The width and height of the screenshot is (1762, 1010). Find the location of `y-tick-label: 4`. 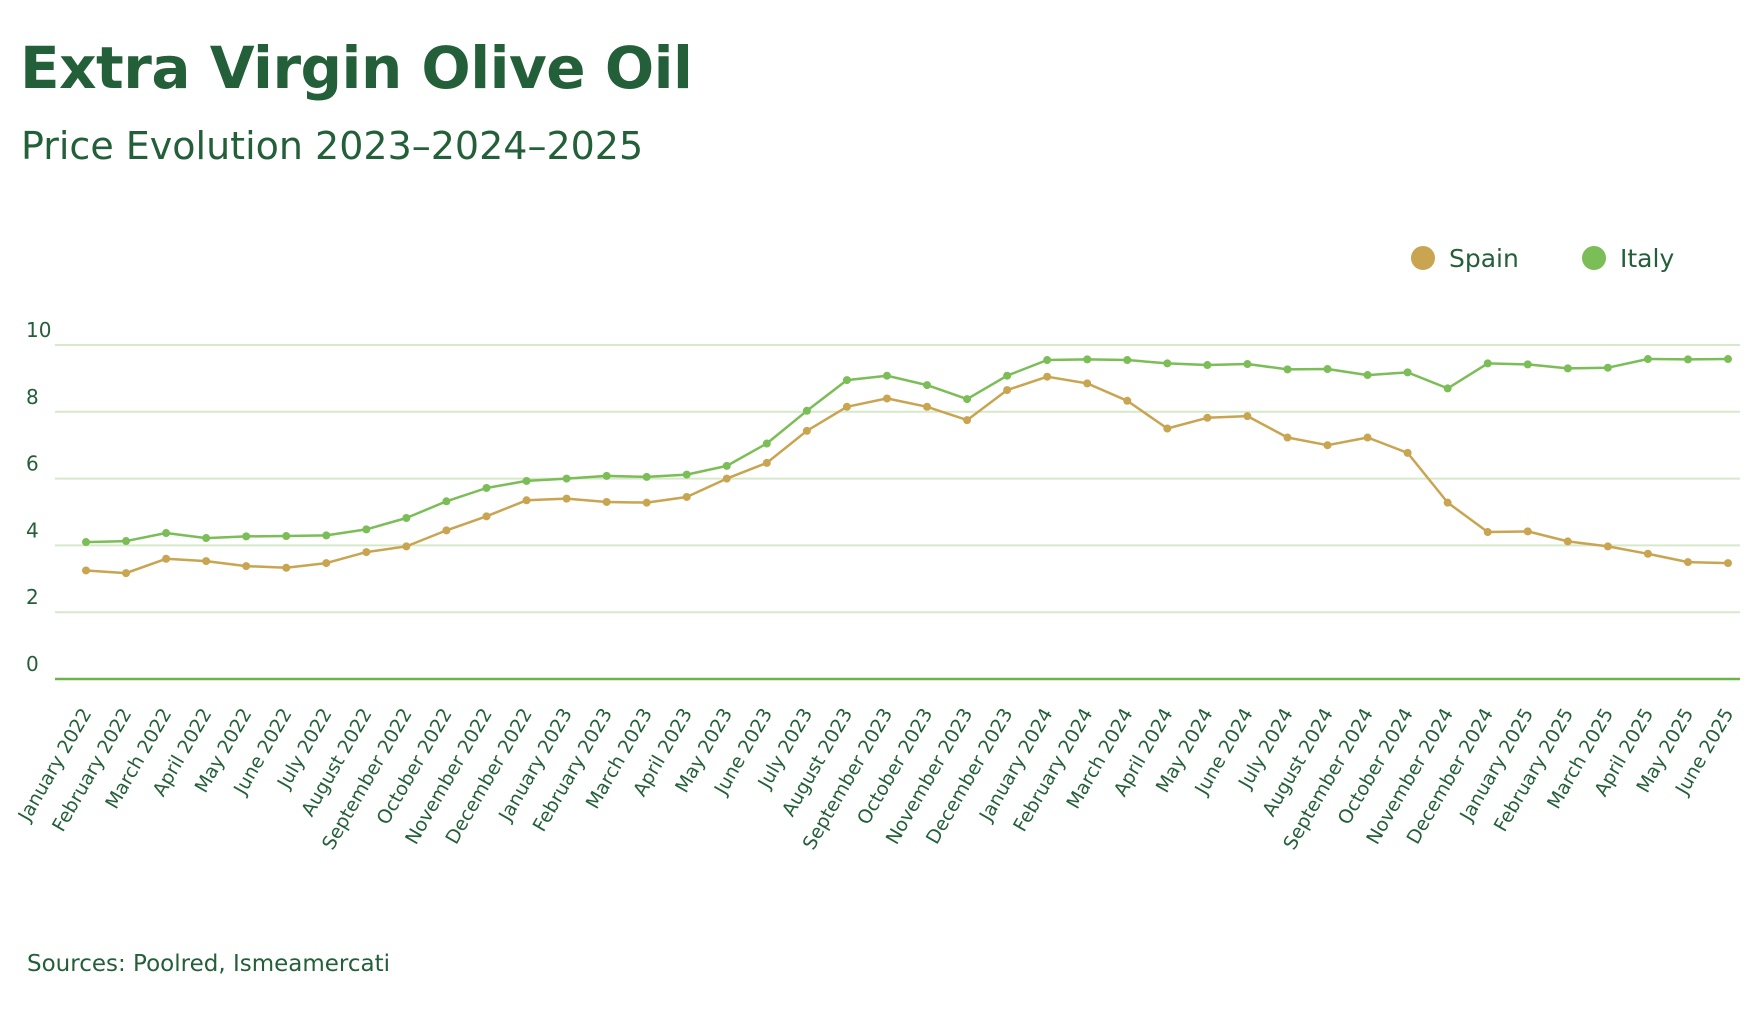

y-tick-label: 4 is located at coordinates (32, 530).